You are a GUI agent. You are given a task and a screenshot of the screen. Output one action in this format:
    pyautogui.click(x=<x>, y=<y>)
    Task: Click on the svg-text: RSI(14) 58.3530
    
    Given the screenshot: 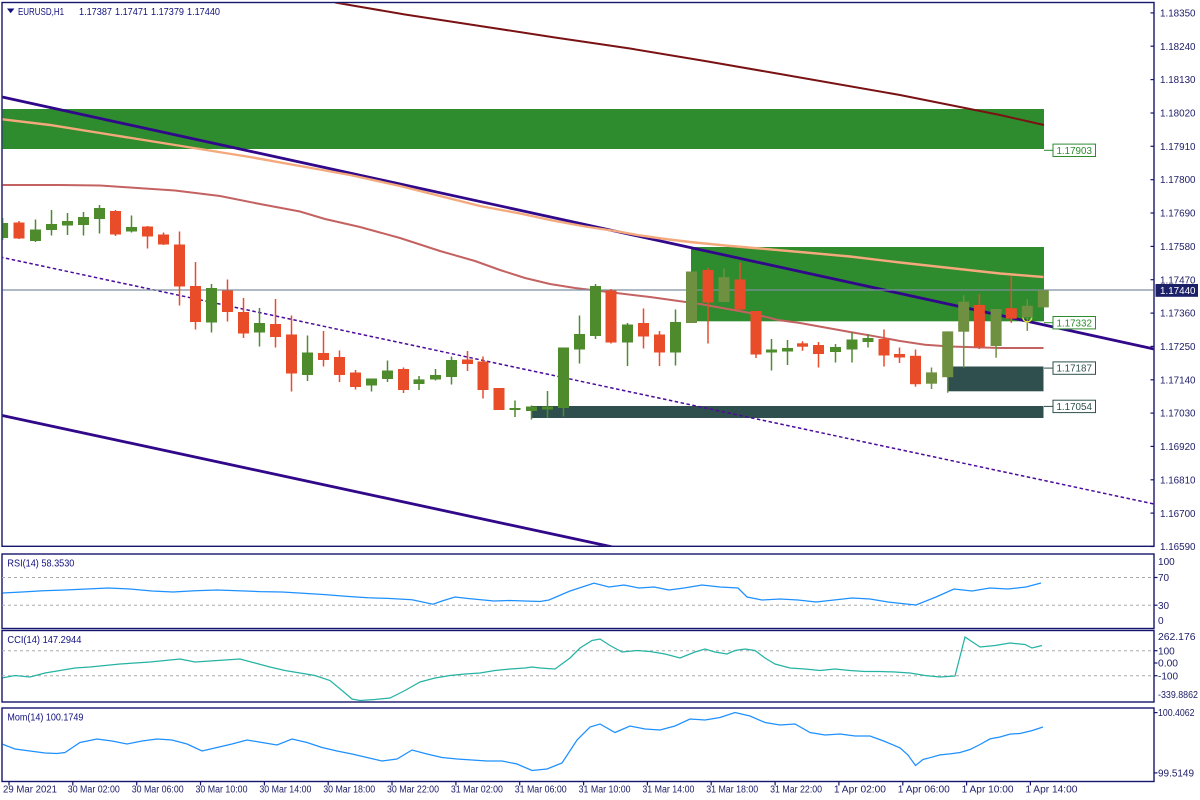 What is the action you would take?
    pyautogui.click(x=40, y=564)
    